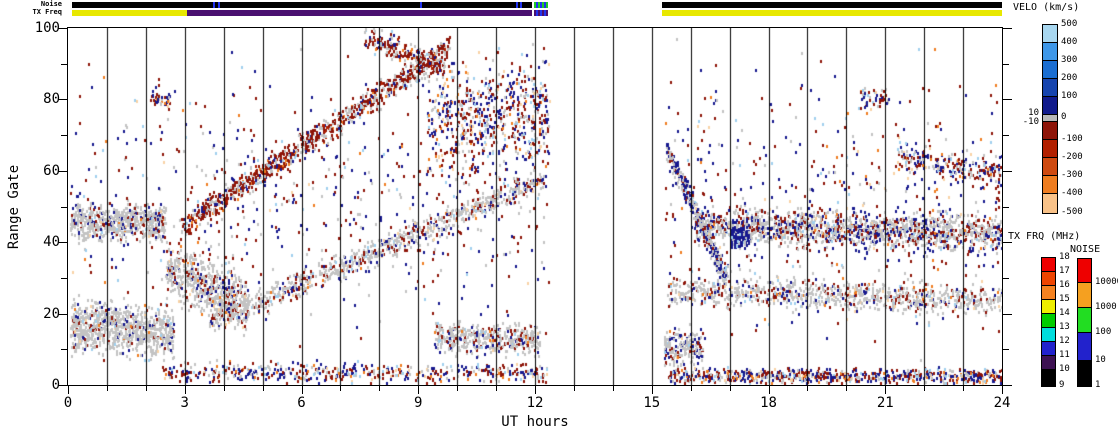  Describe the element at coordinates (1106, 282) in the screenshot. I see `colorbar-label: 10000` at that location.